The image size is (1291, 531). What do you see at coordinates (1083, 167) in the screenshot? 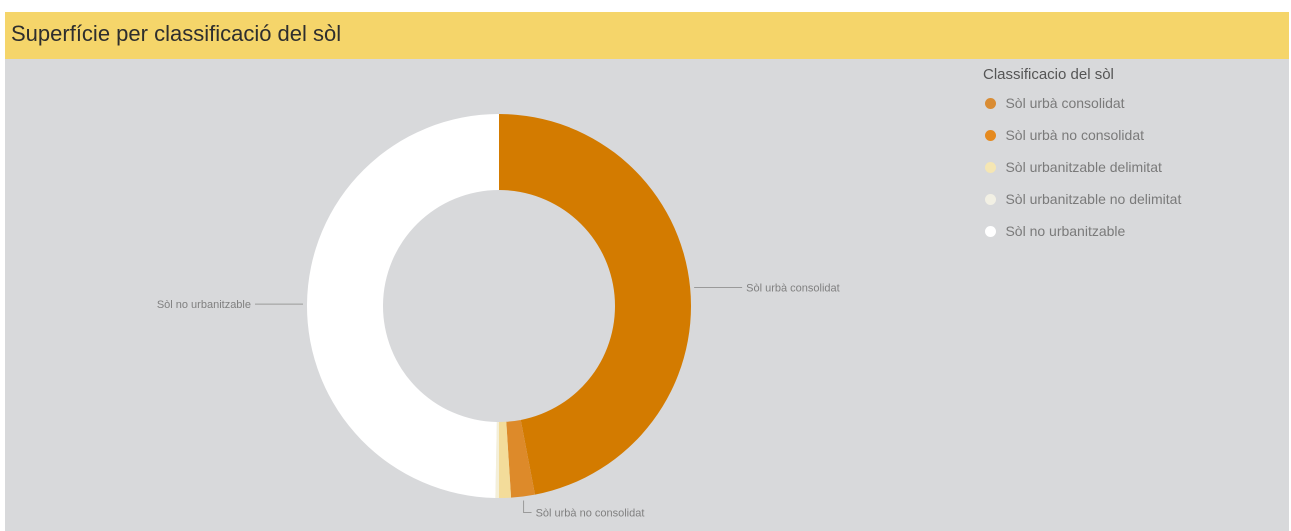
I see `legend-label: Sòl urbanitzable delimitat` at bounding box center [1083, 167].